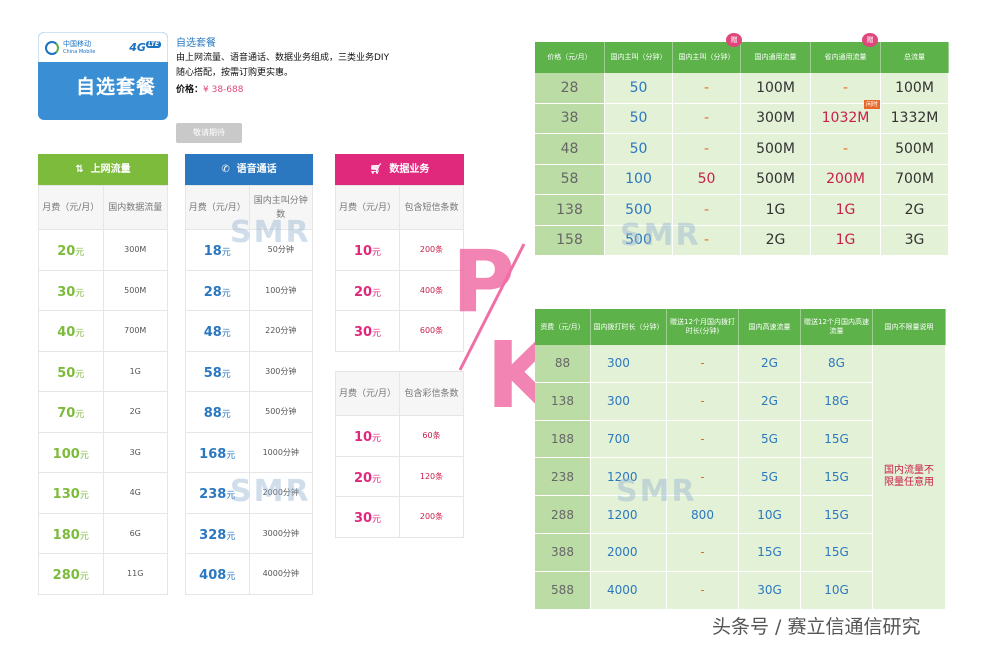  Describe the element at coordinates (570, 118) in the screenshot. I see `table-cell: 38` at that location.